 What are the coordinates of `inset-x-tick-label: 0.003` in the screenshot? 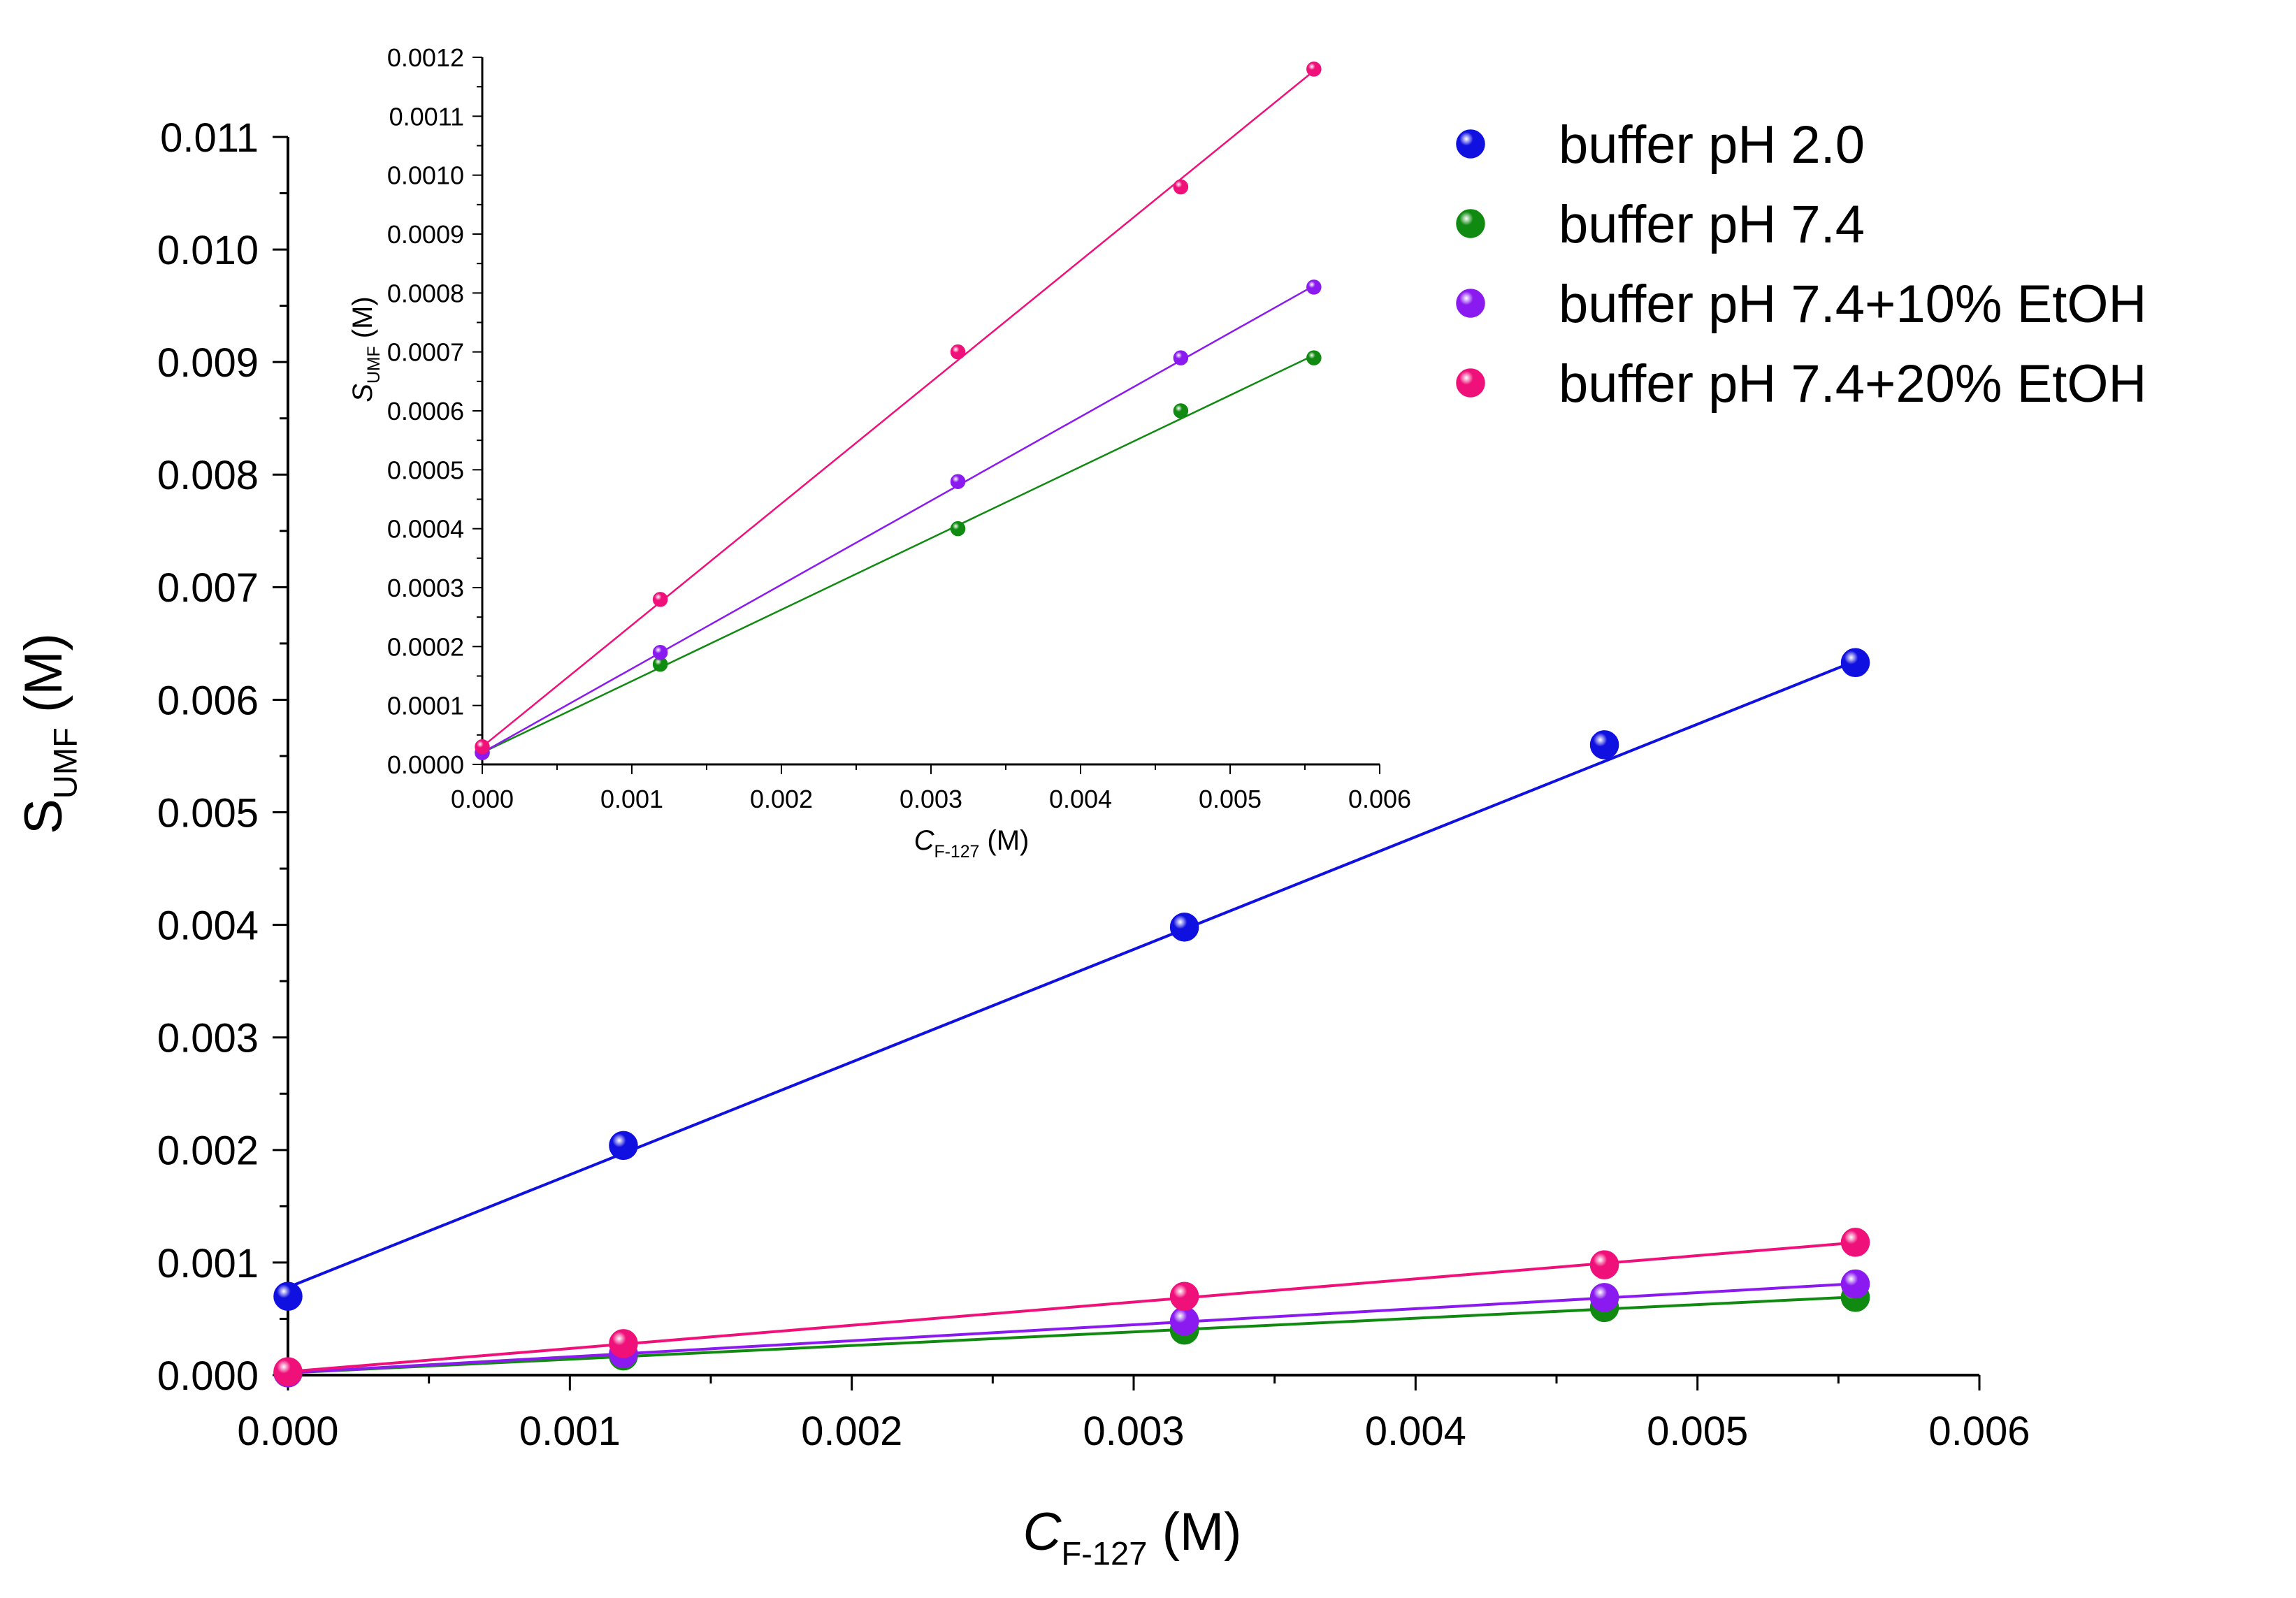 It's located at (931, 799).